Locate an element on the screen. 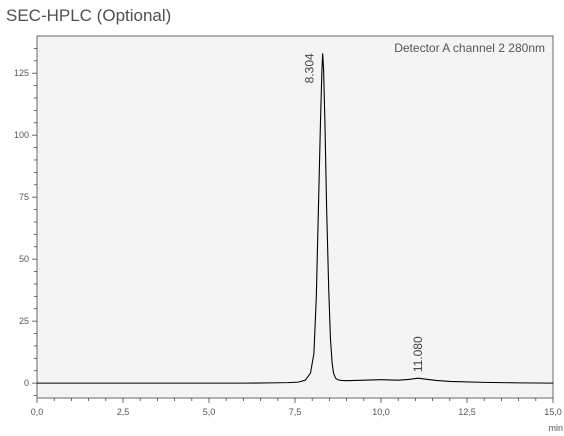 This screenshot has height=436, width=564. y-tick-label: 100 is located at coordinates (21, 135).